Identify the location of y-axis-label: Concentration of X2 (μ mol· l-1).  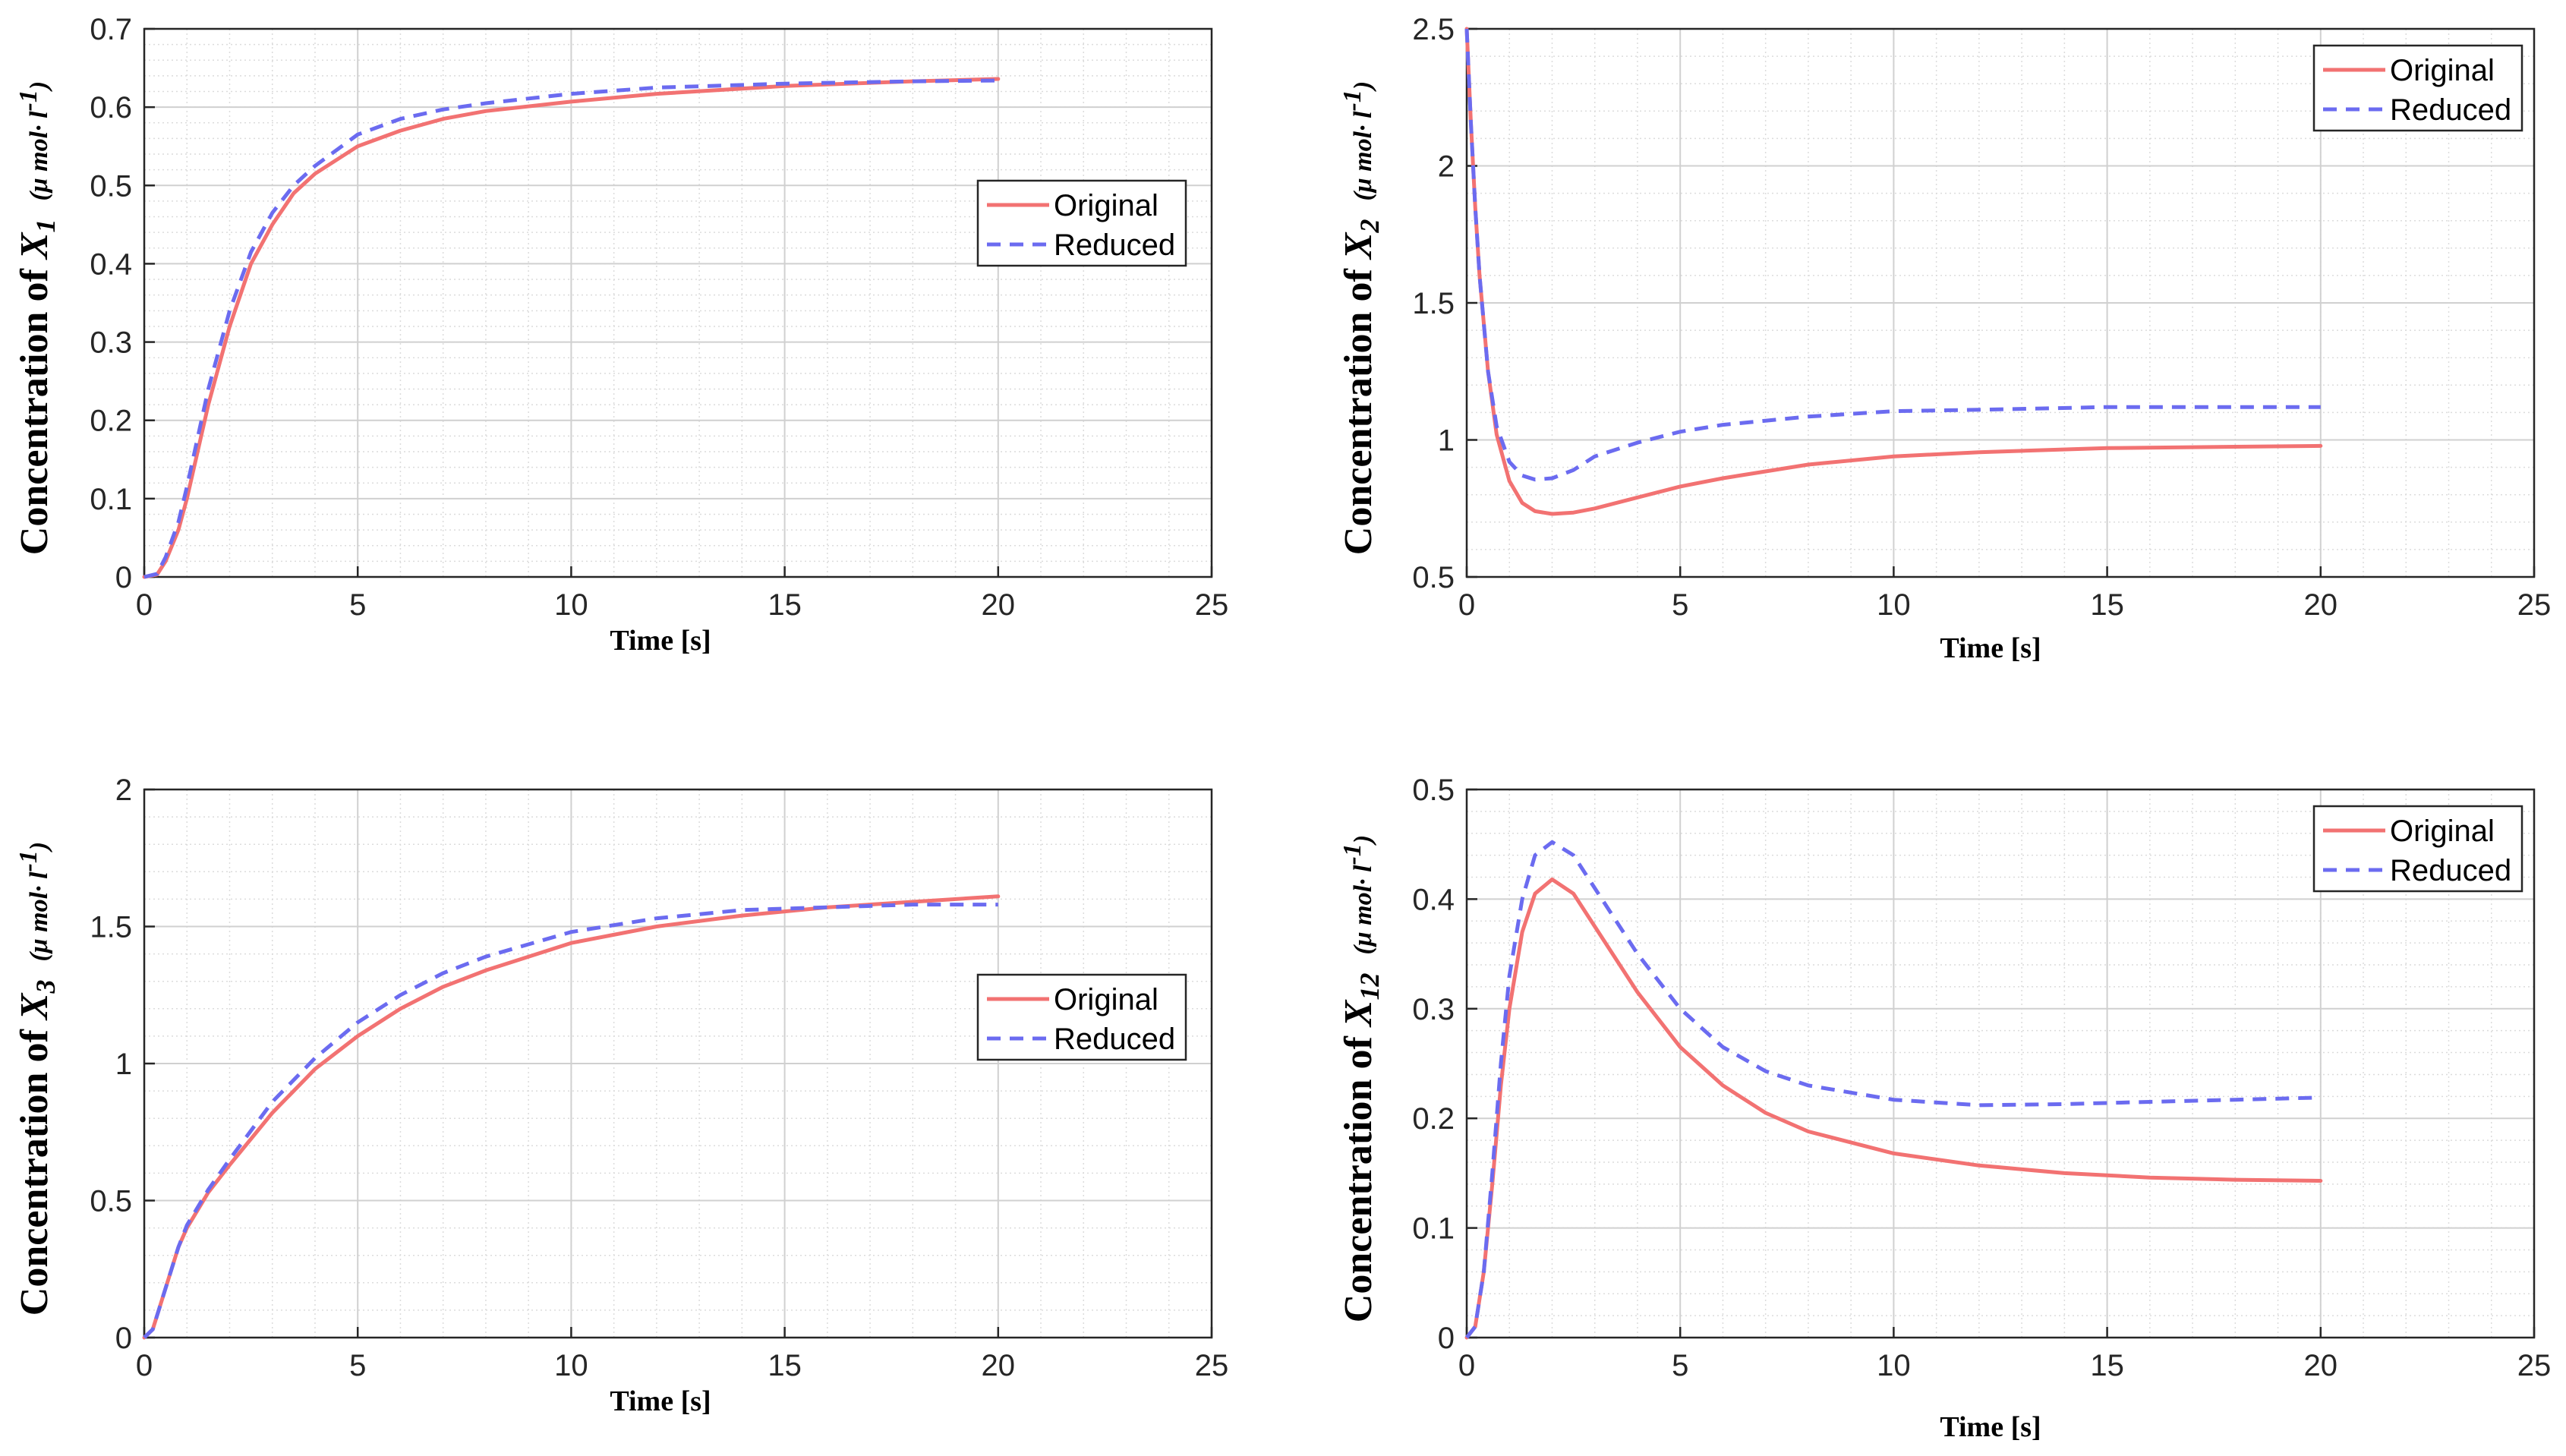
(1361, 318).